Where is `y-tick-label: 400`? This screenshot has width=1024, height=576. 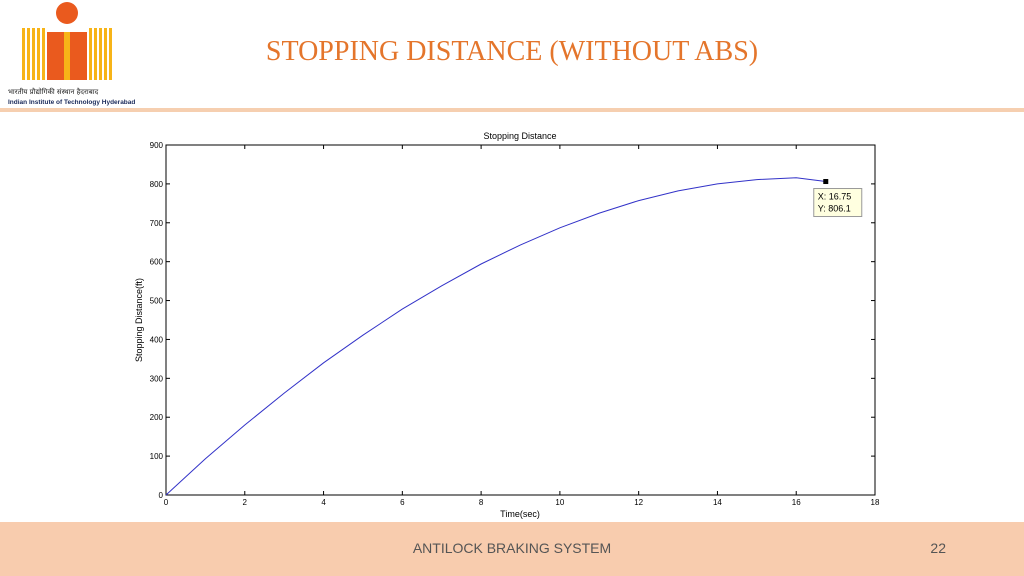 y-tick-label: 400 is located at coordinates (157, 339).